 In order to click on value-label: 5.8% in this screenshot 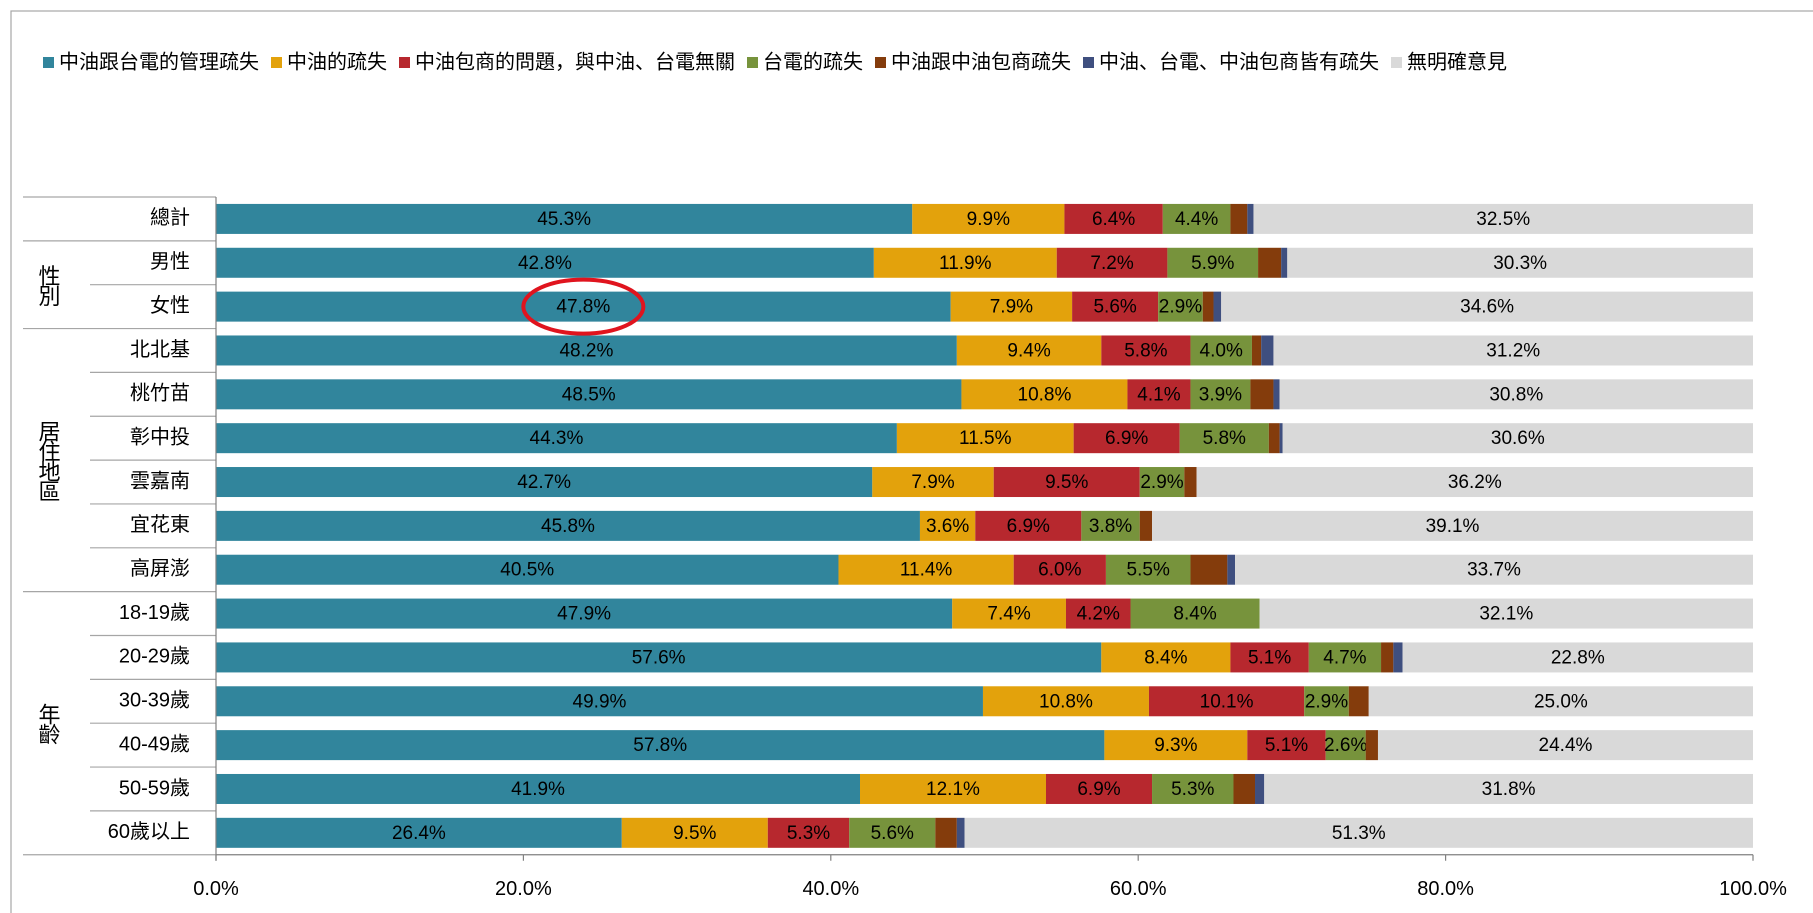, I will do `click(1224, 438)`.